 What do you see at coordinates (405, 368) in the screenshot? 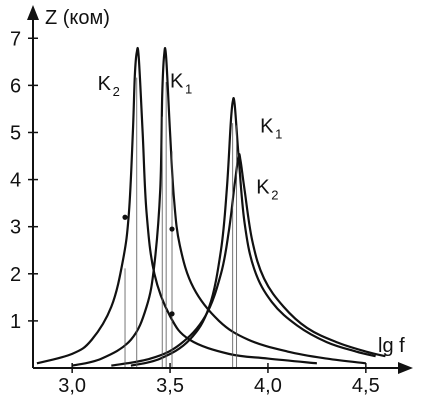
I see `x-axis-arrow` at bounding box center [405, 368].